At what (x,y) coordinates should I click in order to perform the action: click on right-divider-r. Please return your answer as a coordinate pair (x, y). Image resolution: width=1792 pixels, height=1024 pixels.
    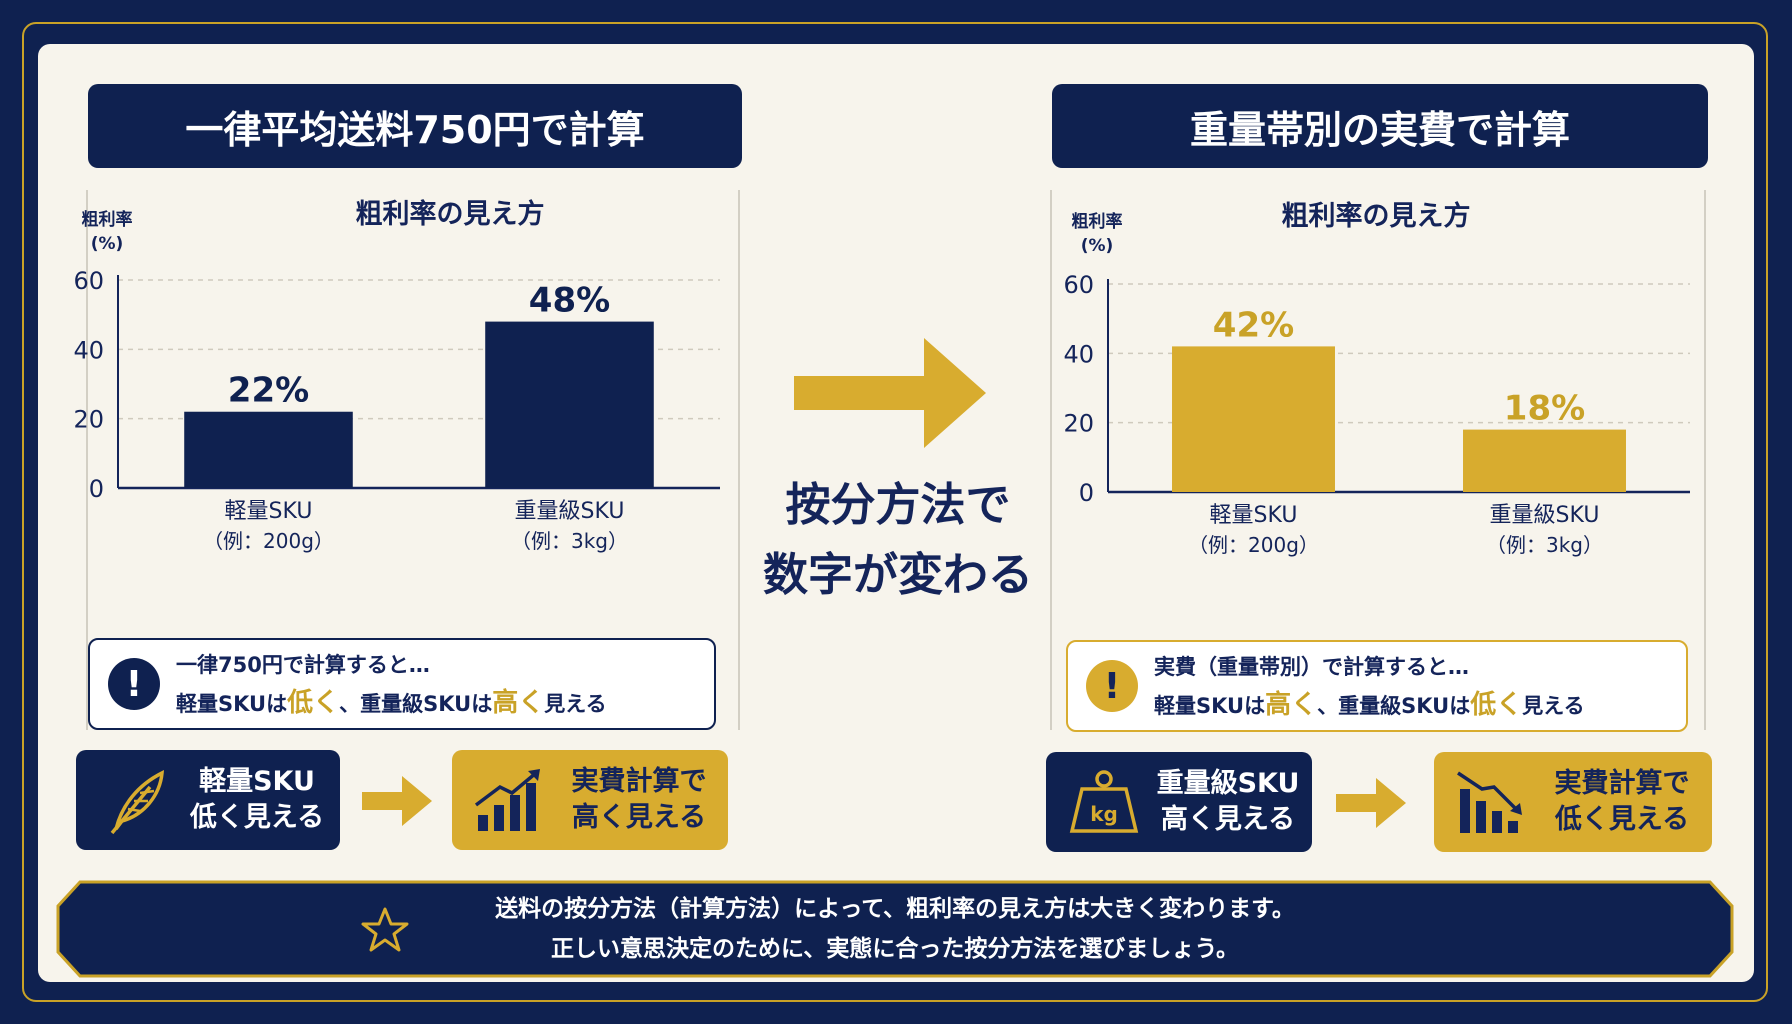
    Looking at the image, I should click on (1705, 460).